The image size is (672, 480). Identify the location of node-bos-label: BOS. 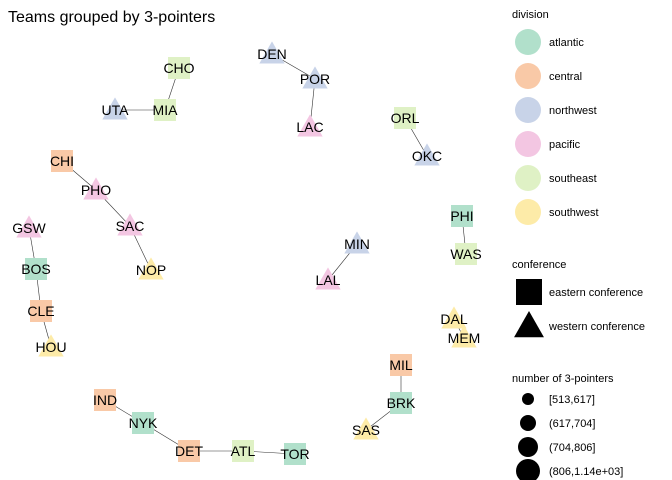
(36, 269).